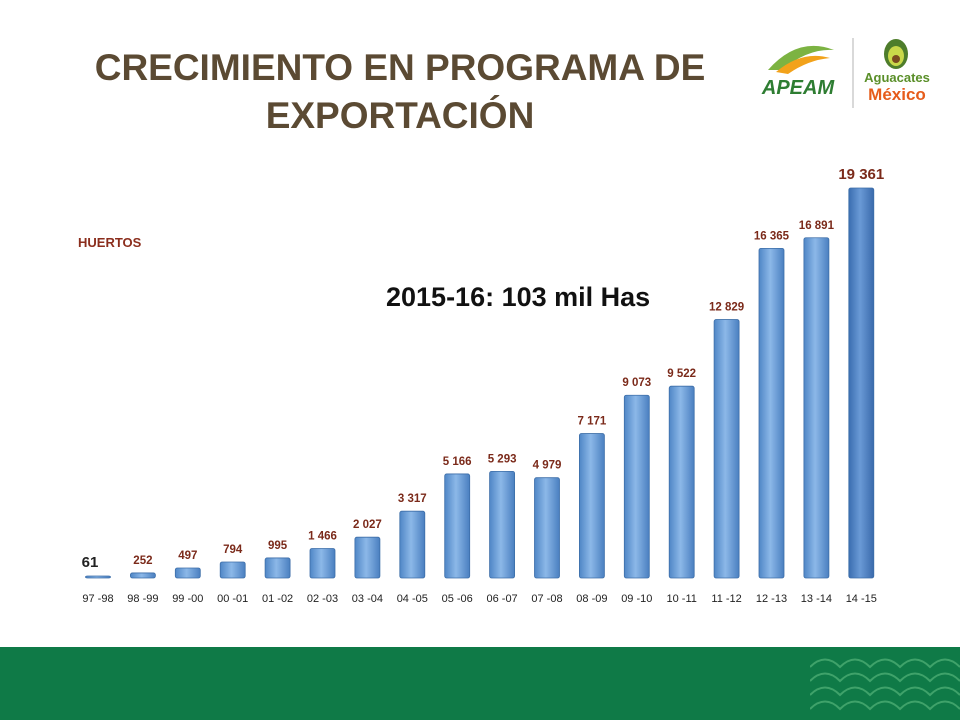 The image size is (960, 720). I want to click on title-line-2: EXPORTACIÓN, so click(400, 115).